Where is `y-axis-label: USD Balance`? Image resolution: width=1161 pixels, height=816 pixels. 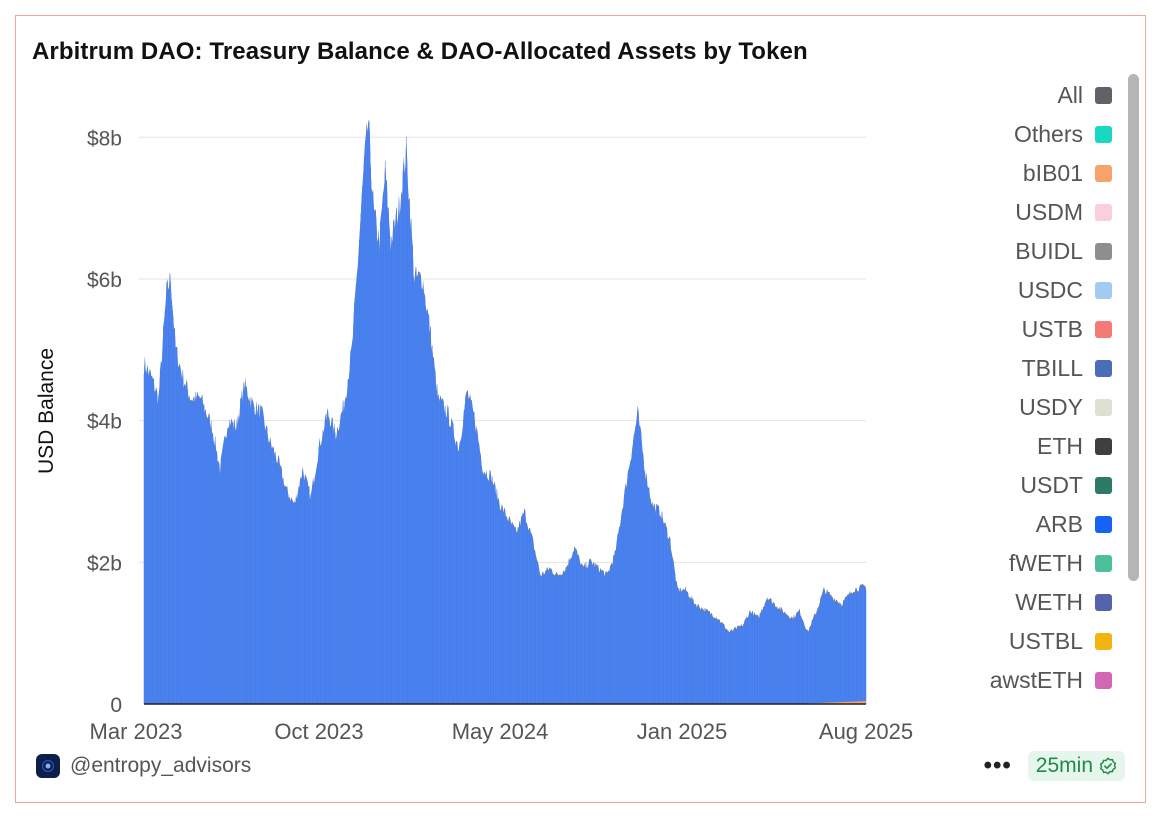
y-axis-label: USD Balance is located at coordinates (46, 411).